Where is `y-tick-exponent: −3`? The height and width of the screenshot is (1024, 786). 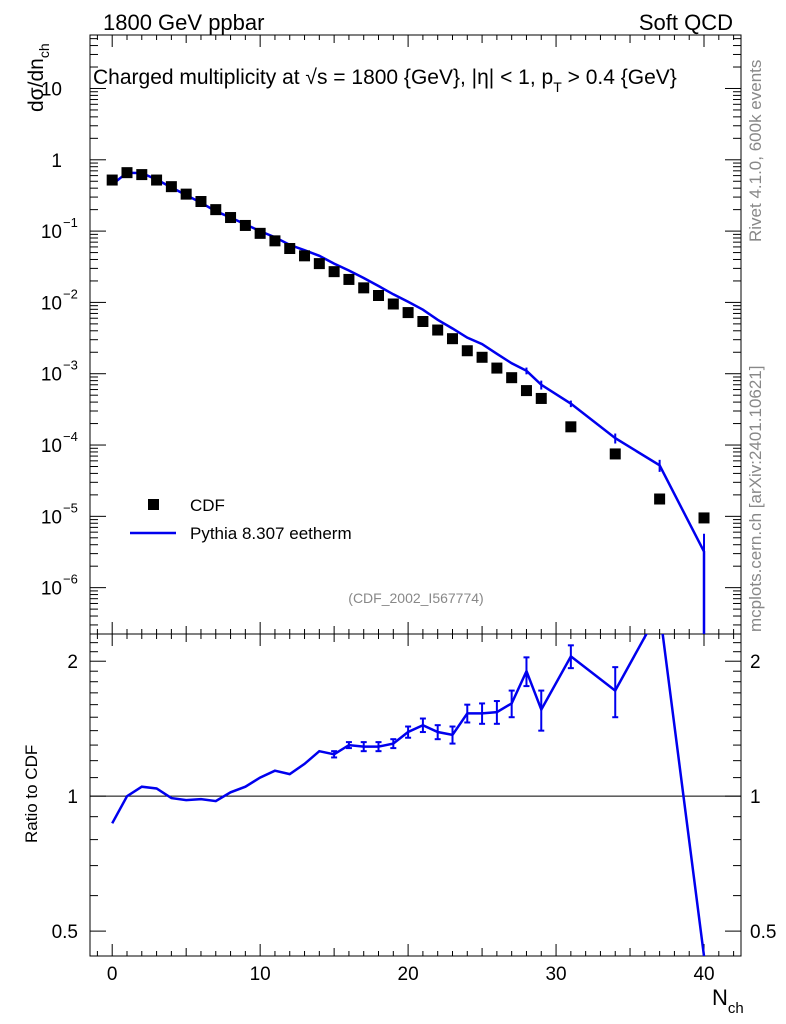
y-tick-exponent: −3 is located at coordinates (70, 365).